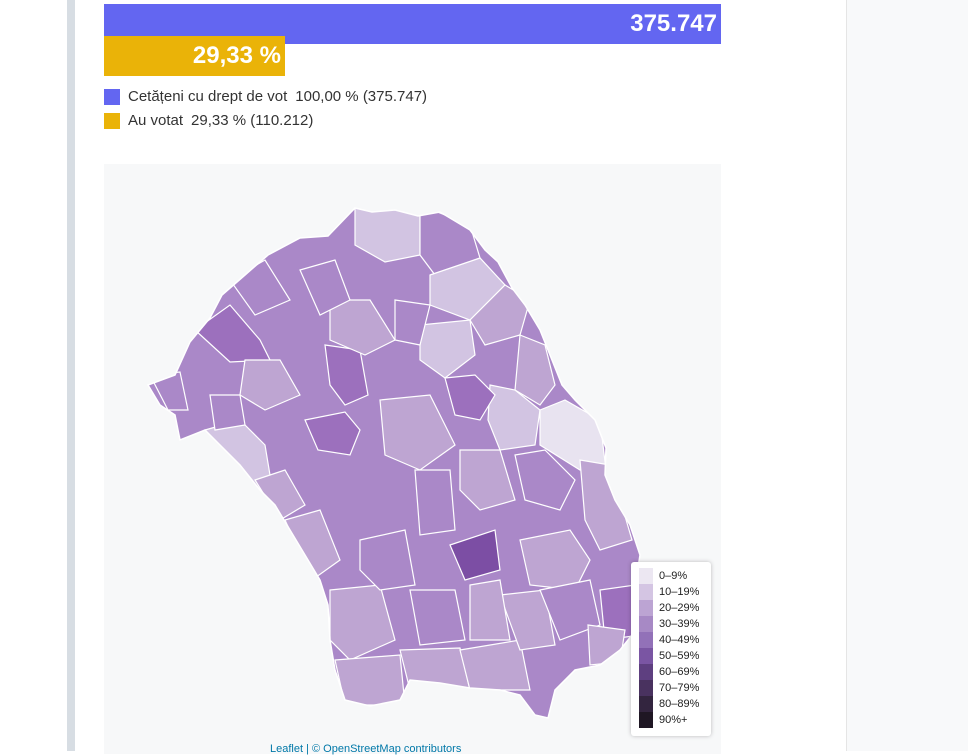  I want to click on region-north-central, so click(362, 327).